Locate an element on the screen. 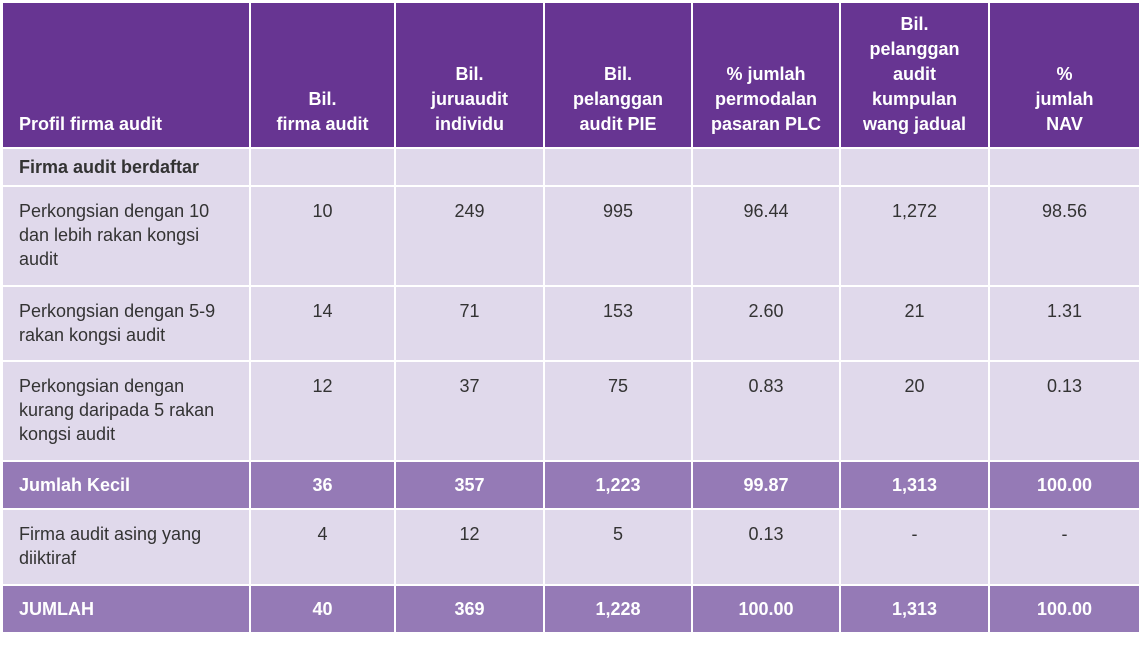 The height and width of the screenshot is (649, 1142). header-line: audit is located at coordinates (914, 74).